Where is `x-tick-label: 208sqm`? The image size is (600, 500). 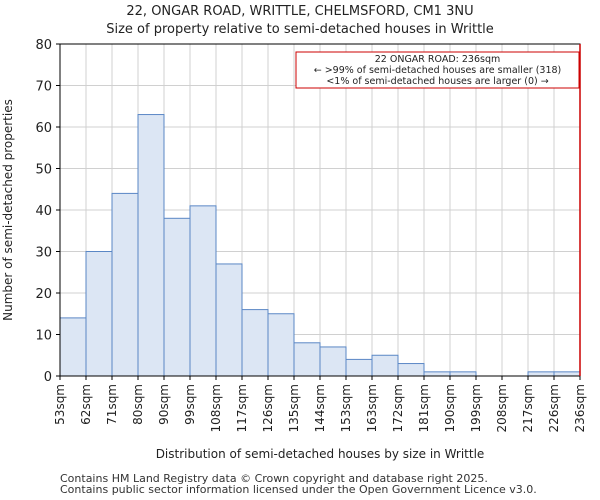
x-tick-label: 208sqm is located at coordinates (502, 408).